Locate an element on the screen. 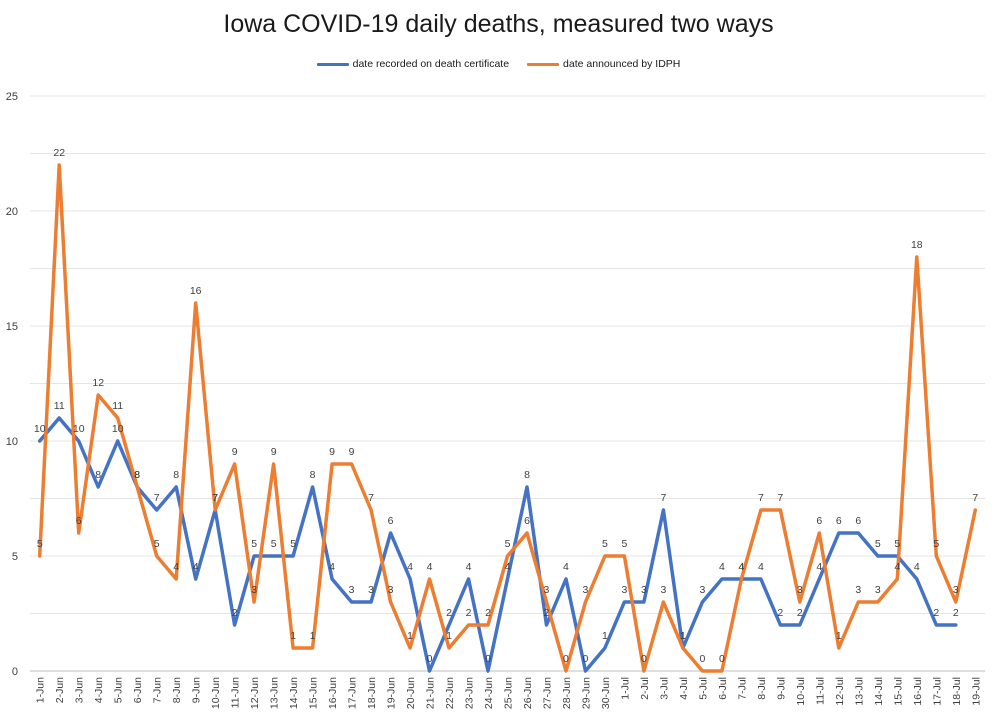 Image resolution: width=997 pixels, height=724 pixels. x-tick-label: 13-Jun is located at coordinates (275, 693).